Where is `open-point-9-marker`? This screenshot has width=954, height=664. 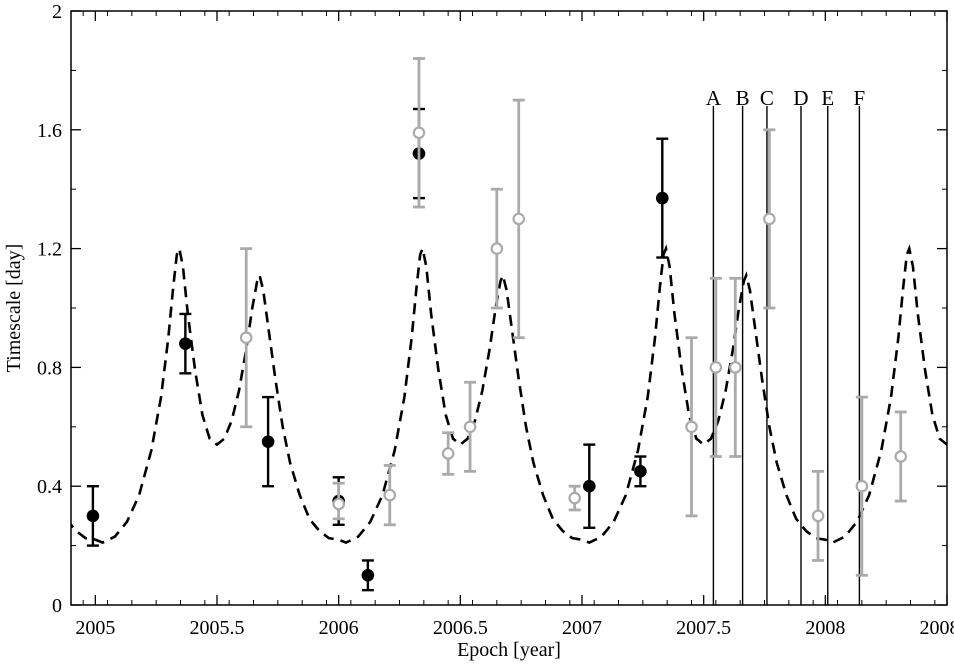 open-point-9-marker is located at coordinates (691, 427).